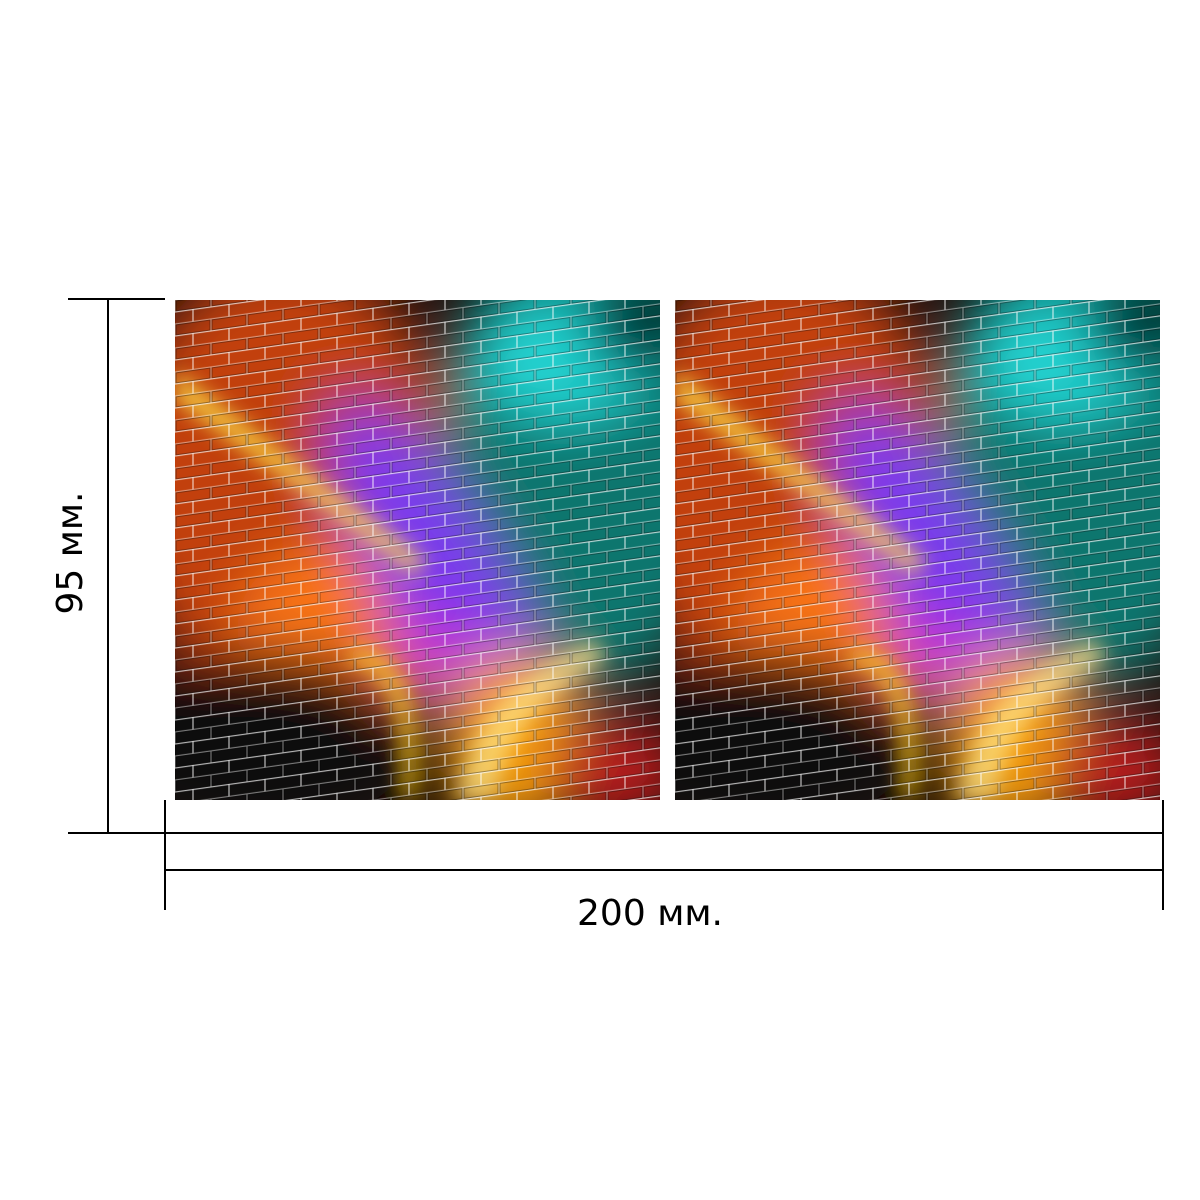 Image resolution: width=1200 pixels, height=1200 pixels. Describe the element at coordinates (650, 913) in the screenshot. I see `width-label: 200 мм.` at that location.